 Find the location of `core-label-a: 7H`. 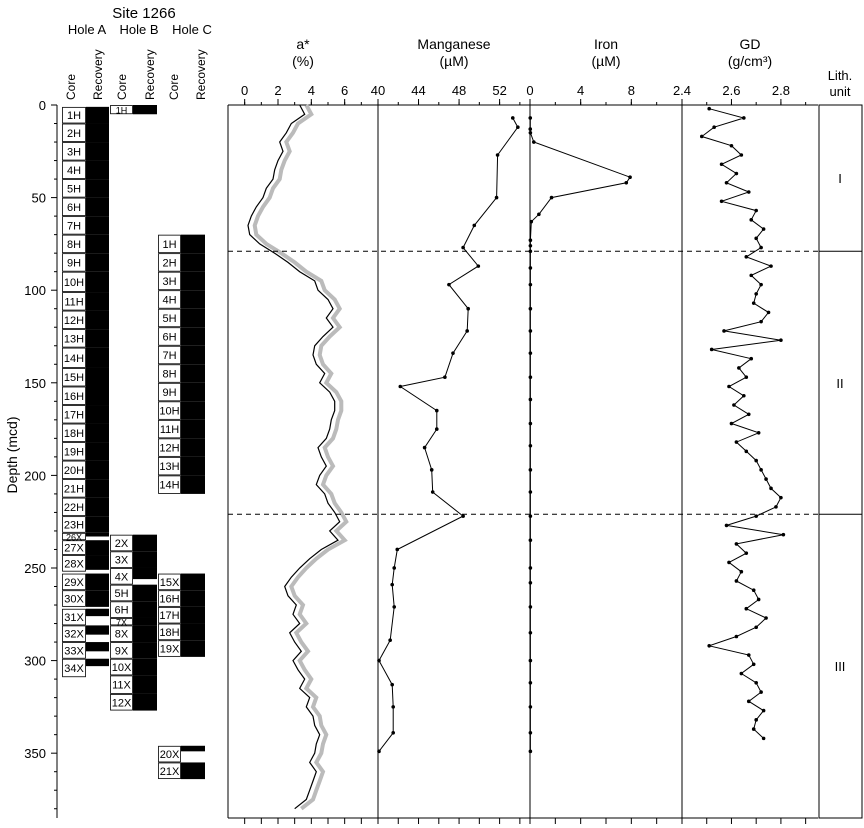

core-label-a: 7H is located at coordinates (74, 226).